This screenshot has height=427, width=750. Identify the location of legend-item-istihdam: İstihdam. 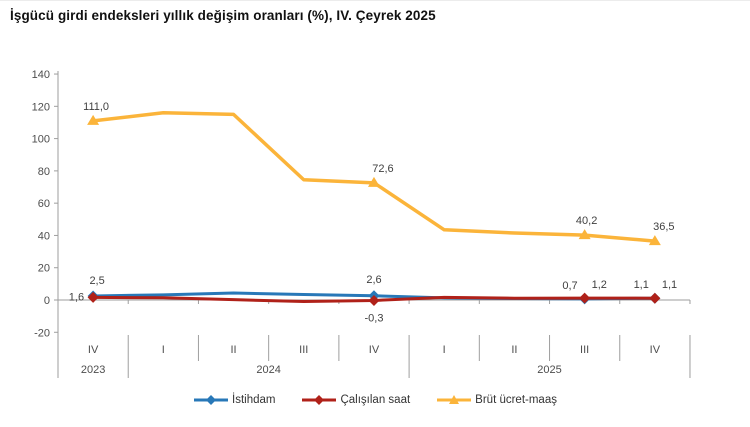
(234, 400).